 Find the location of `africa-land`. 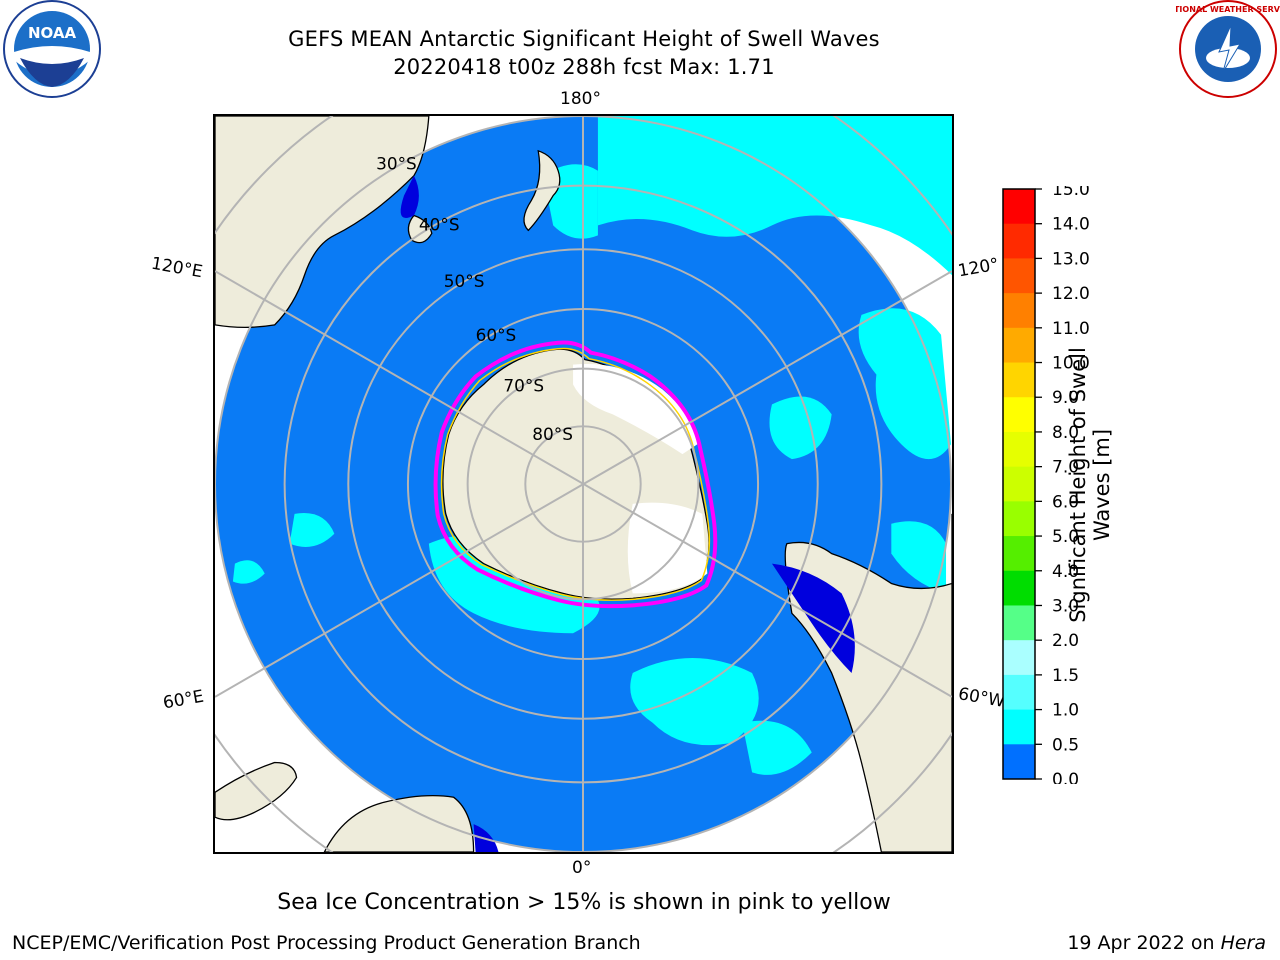

africa-land is located at coordinates (399, 823).